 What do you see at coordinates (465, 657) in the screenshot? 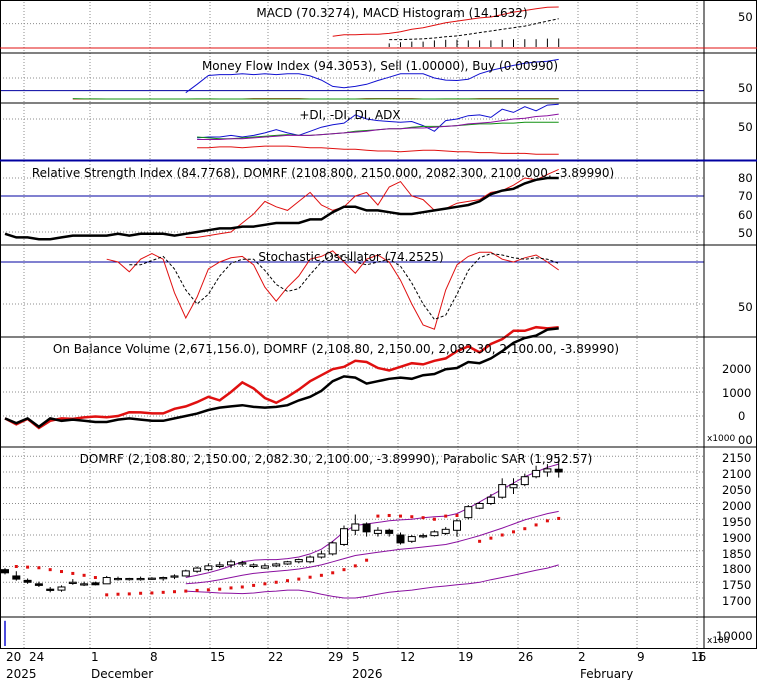
I see `x-day-label: 19` at bounding box center [465, 657].